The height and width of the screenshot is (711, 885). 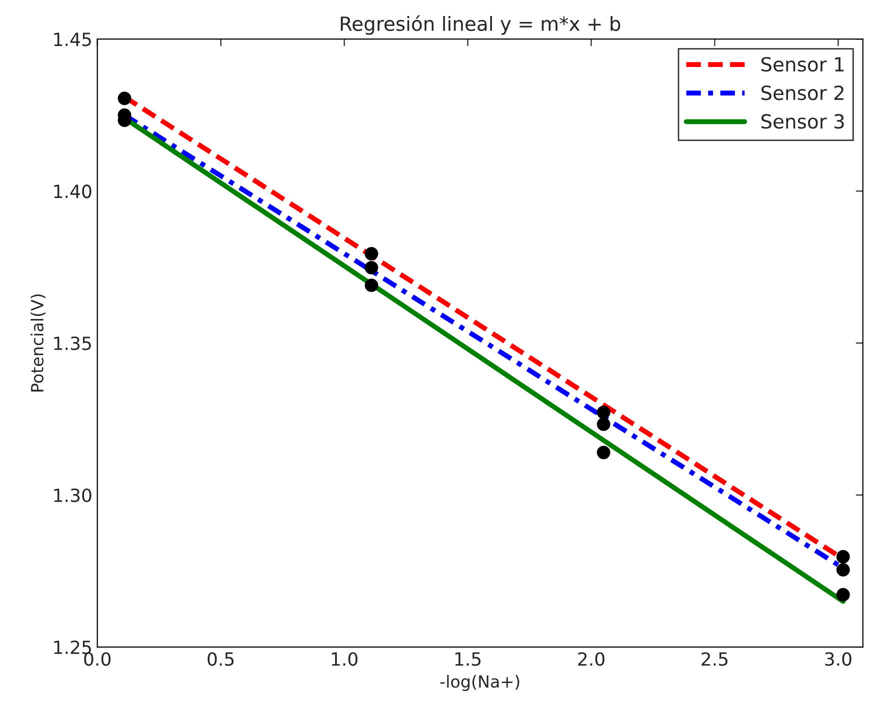 What do you see at coordinates (221, 659) in the screenshot?
I see `x-tick-label: 0.5` at bounding box center [221, 659].